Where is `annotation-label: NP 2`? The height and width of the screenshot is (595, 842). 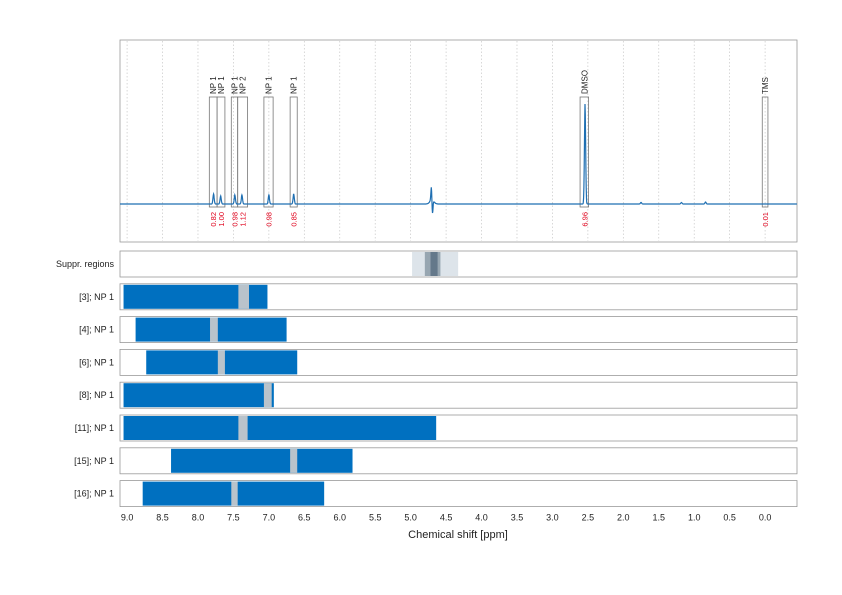
annotation-label: NP 2 is located at coordinates (243, 85).